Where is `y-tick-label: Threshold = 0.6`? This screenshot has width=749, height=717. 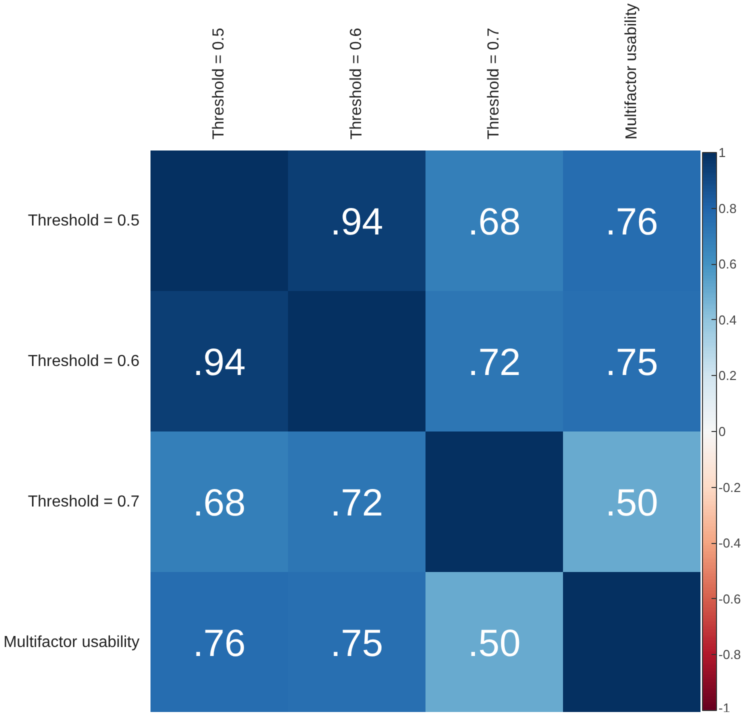
y-tick-label: Threshold = 0.6 is located at coordinates (84, 361).